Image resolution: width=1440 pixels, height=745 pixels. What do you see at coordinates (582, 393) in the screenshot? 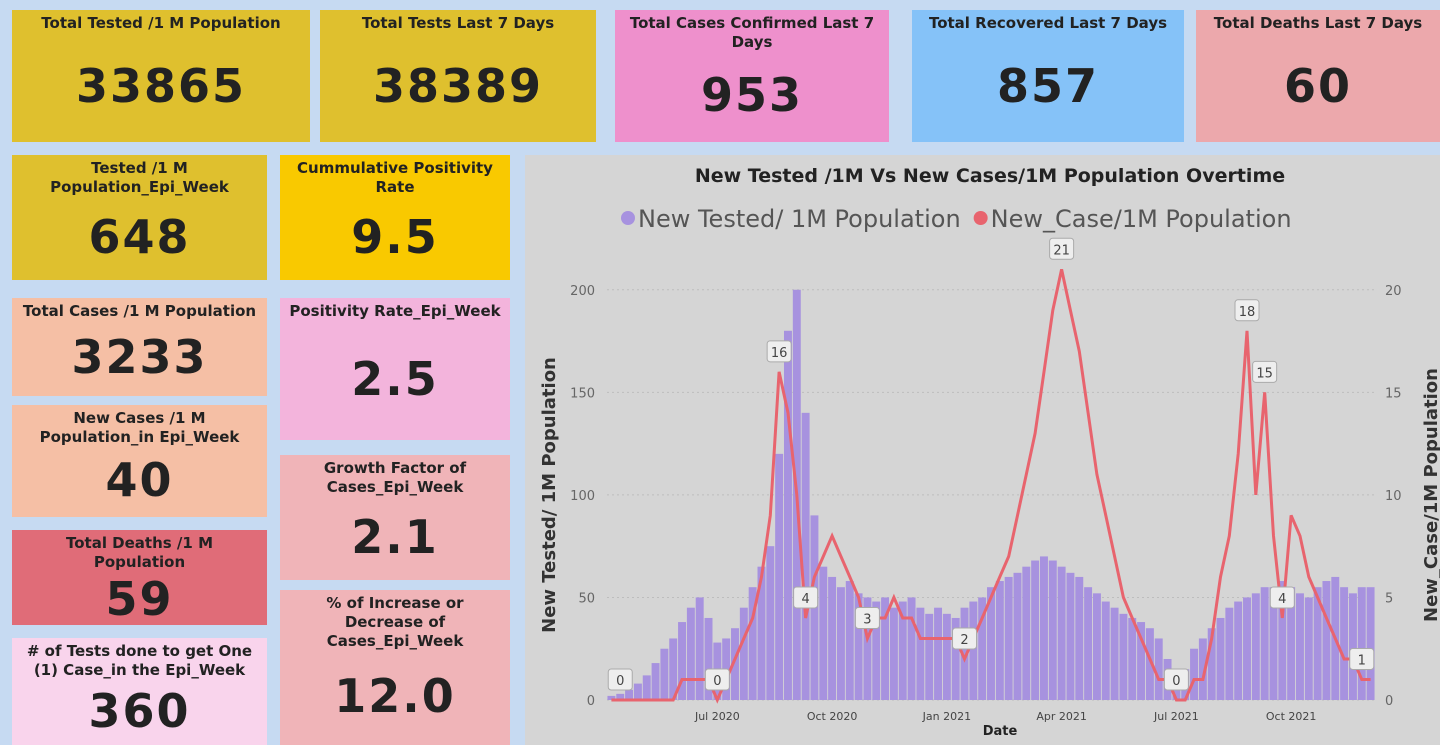
I see `y-tick-label: 150` at bounding box center [582, 393].